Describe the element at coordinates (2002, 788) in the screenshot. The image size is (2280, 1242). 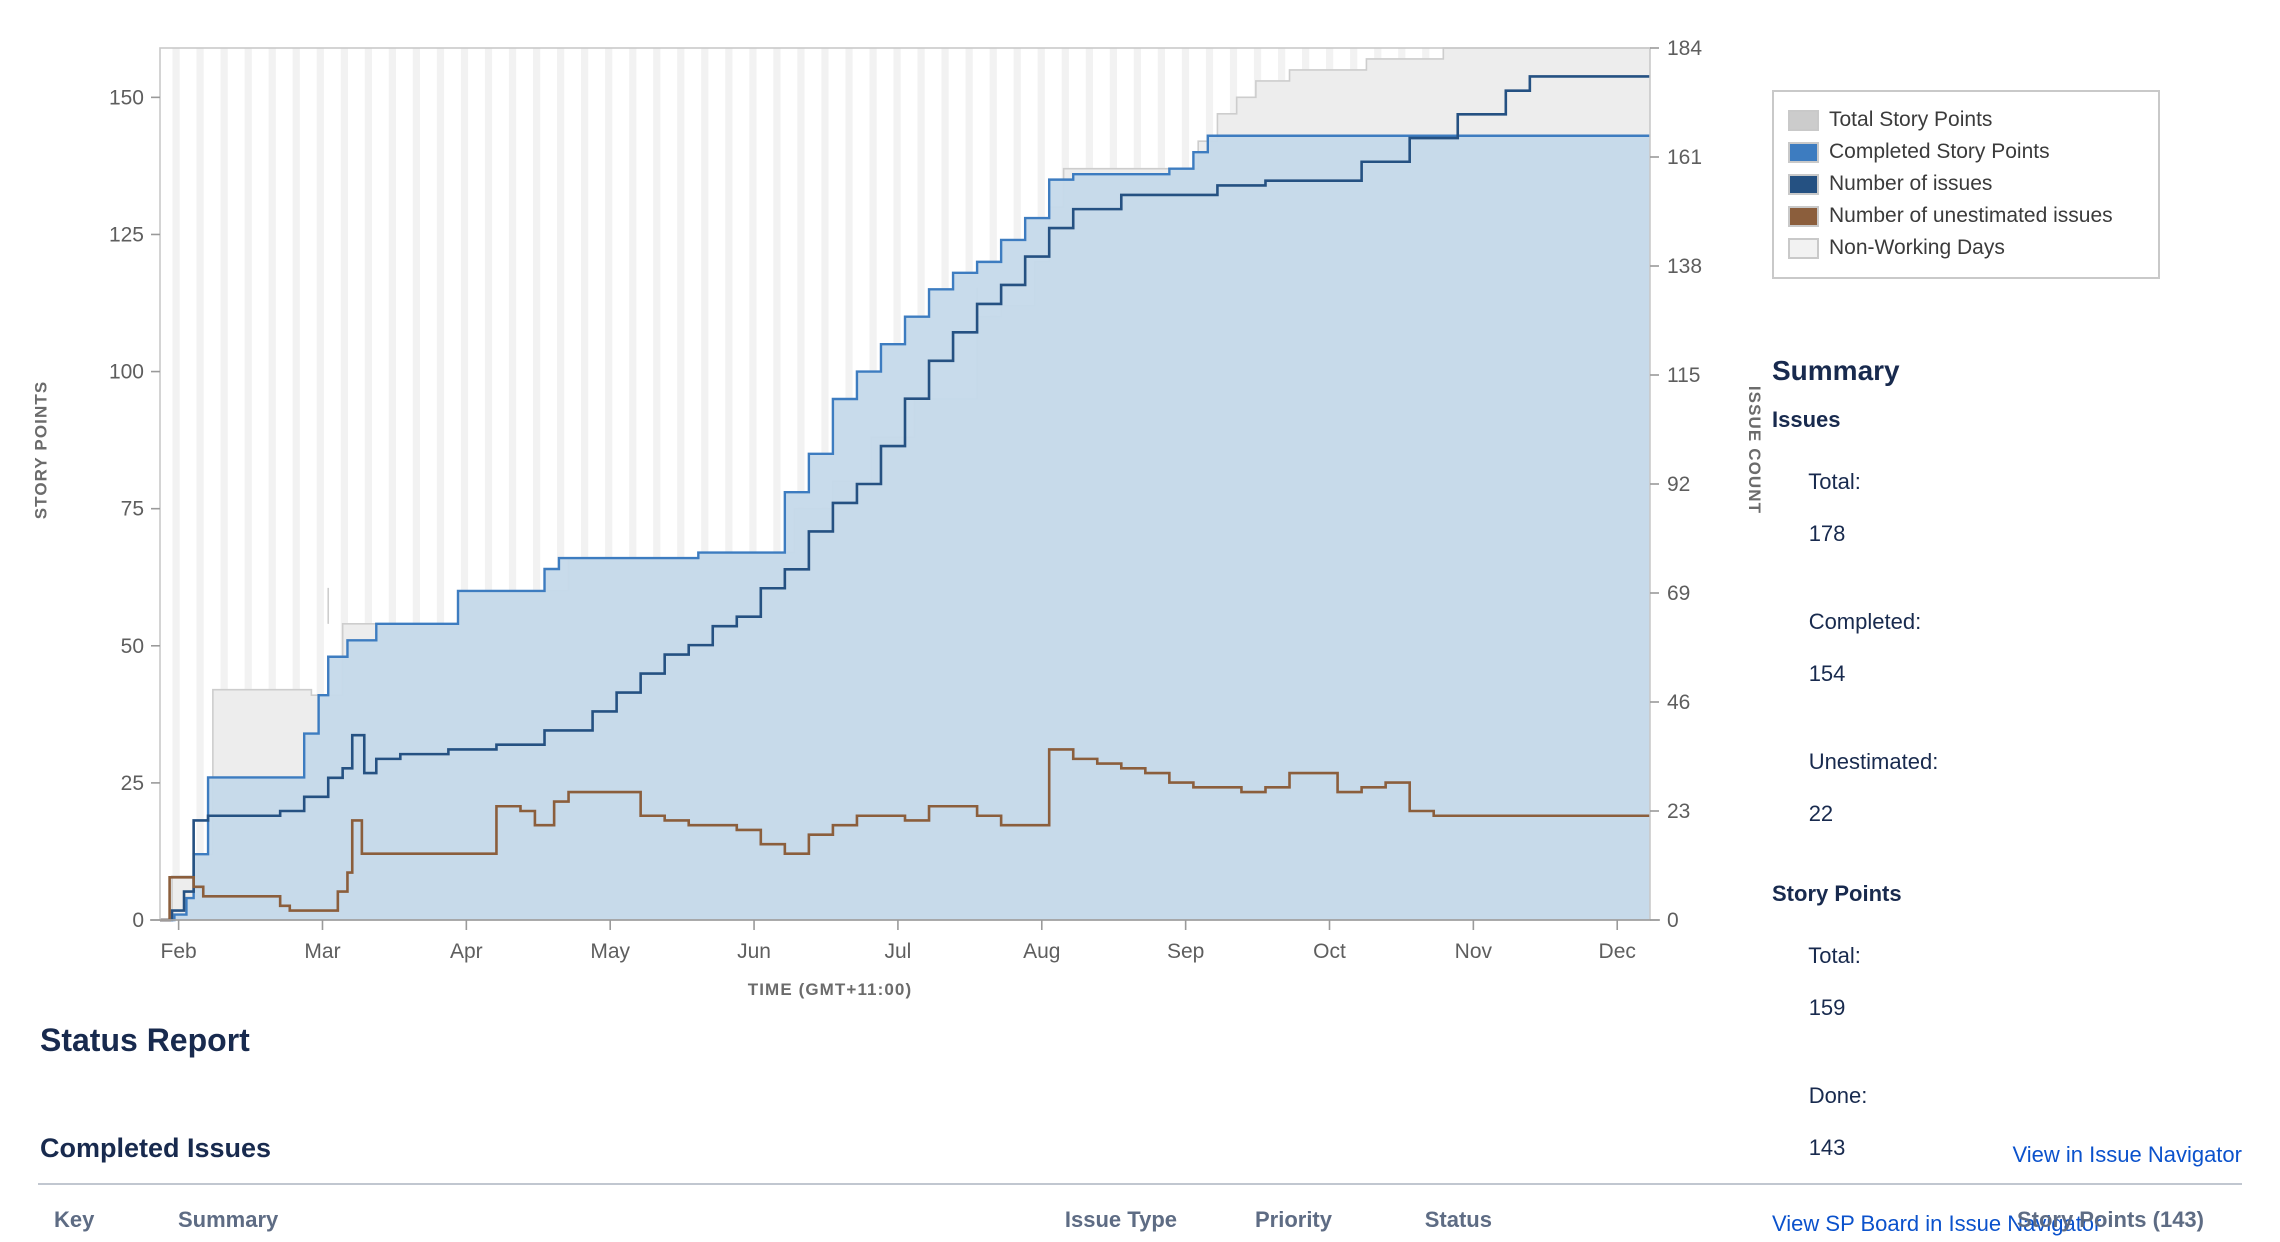
I see `issues-unestimated-row: Unestimated: 22` at that location.